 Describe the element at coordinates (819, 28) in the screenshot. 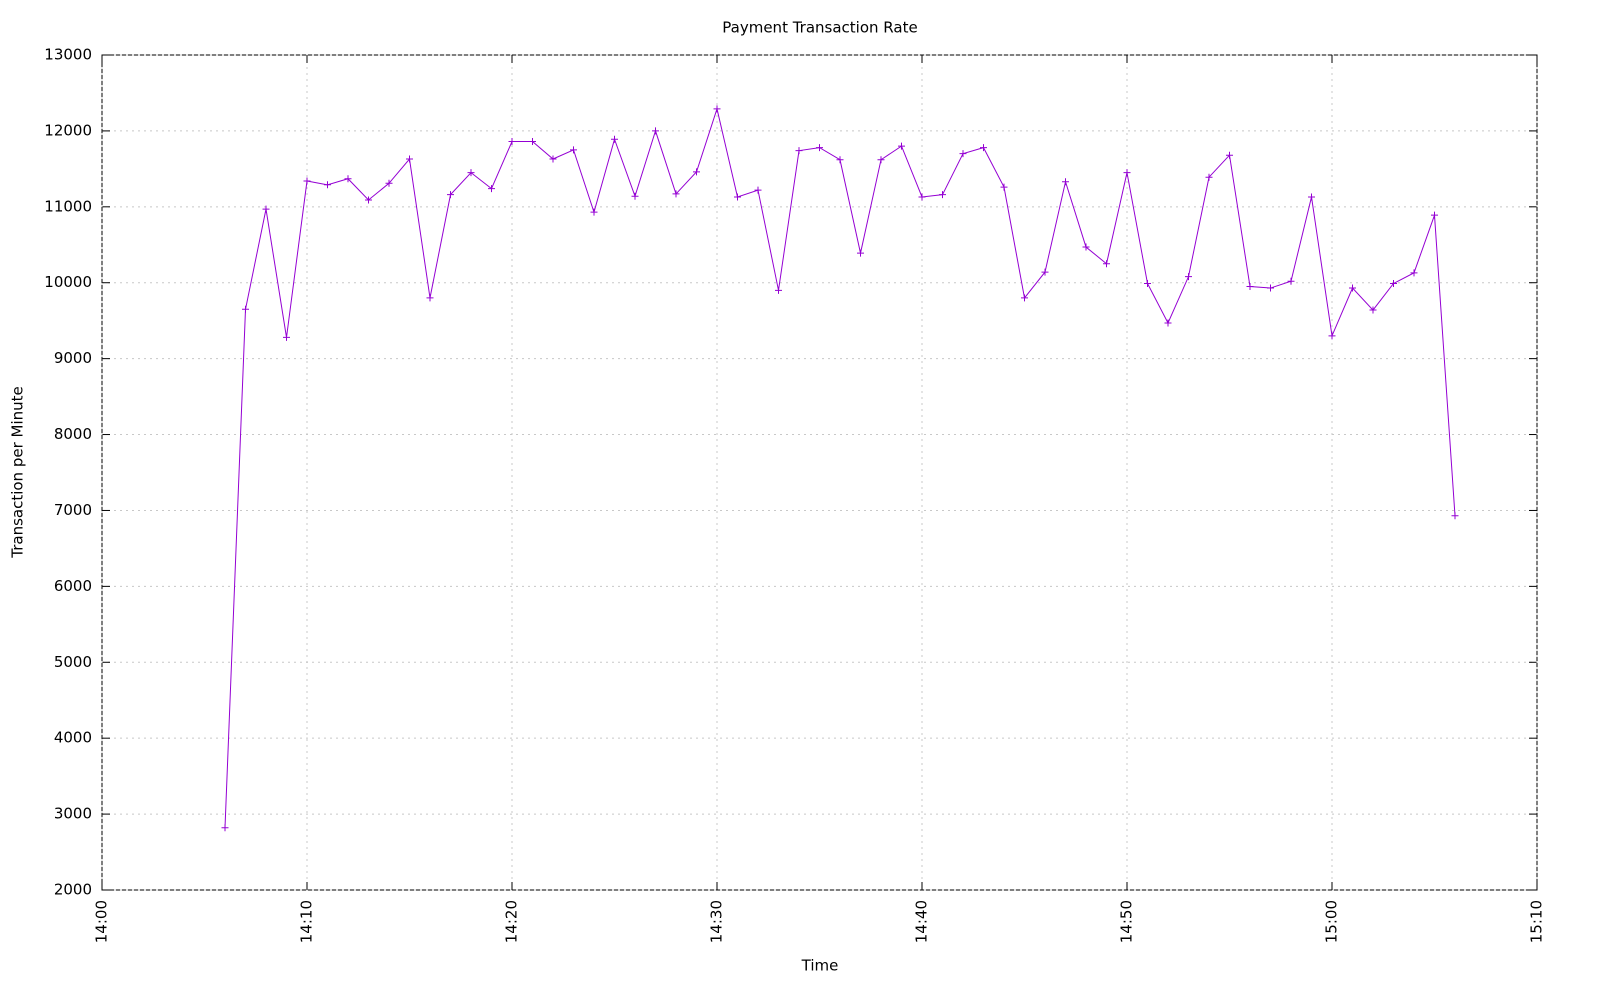

I see `chart-title: Payment Transaction Rate` at that location.